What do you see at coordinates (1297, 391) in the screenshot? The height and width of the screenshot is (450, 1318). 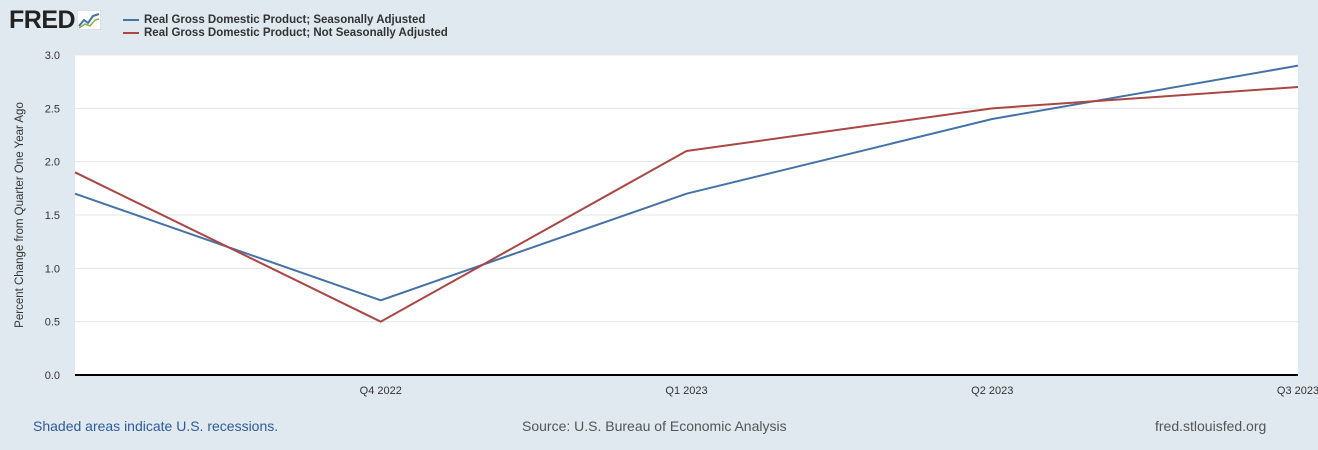 I see `x-tick-label: Q3 2023` at bounding box center [1297, 391].